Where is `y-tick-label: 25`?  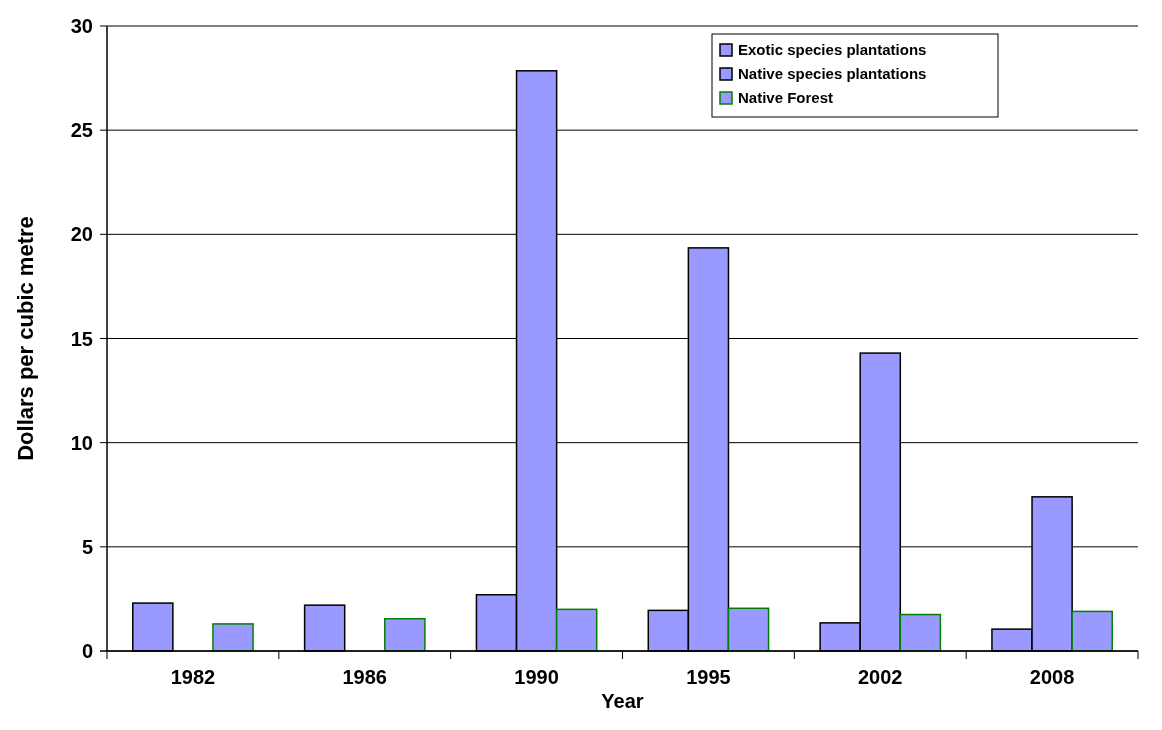 y-tick-label: 25 is located at coordinates (81, 130).